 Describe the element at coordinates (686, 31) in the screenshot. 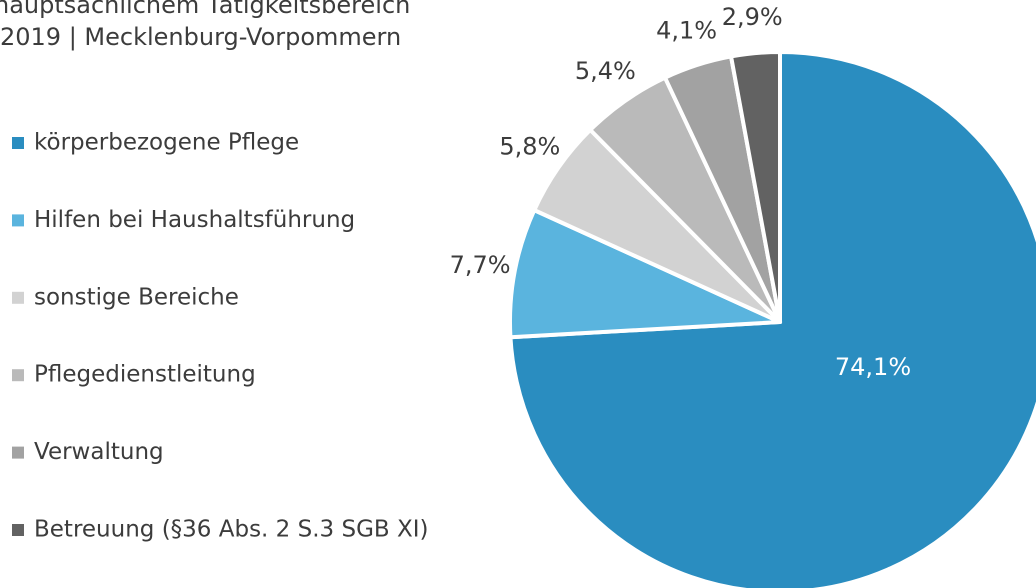

I see `data-label: 4,1%` at that location.